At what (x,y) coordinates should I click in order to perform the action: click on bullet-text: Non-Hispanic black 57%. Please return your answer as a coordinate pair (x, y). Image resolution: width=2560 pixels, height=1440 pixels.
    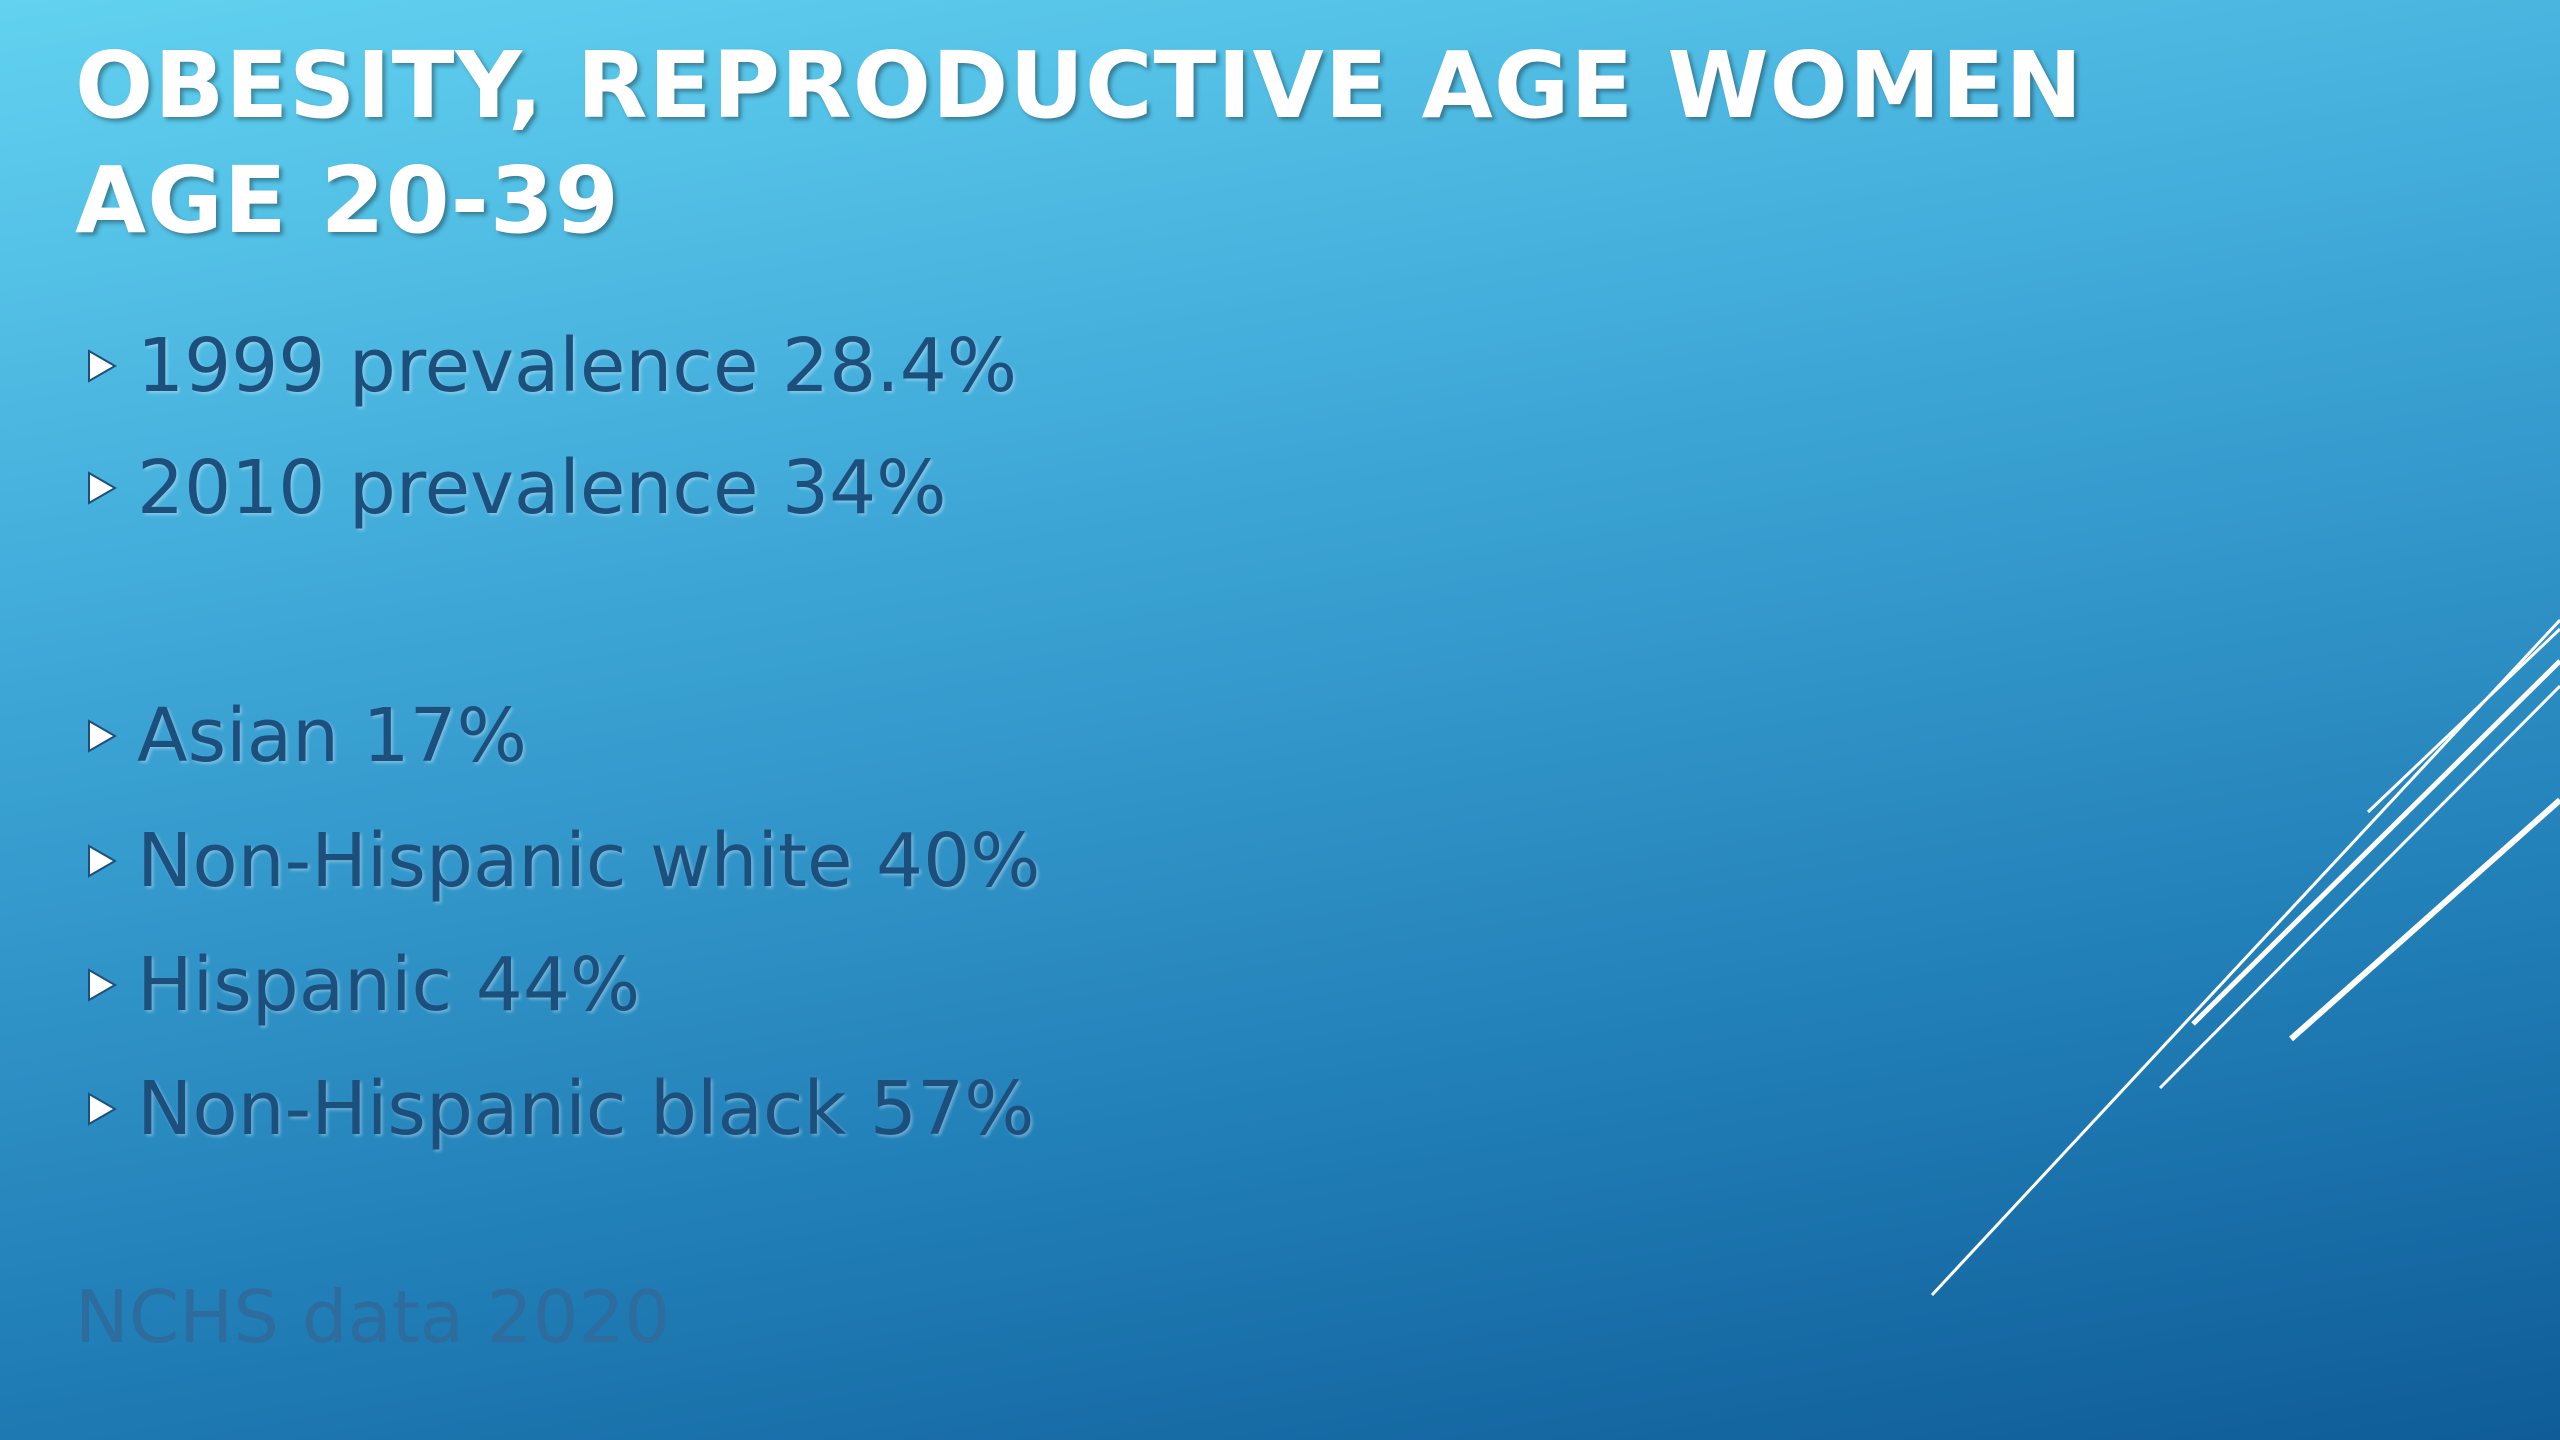
    Looking at the image, I should click on (586, 1109).